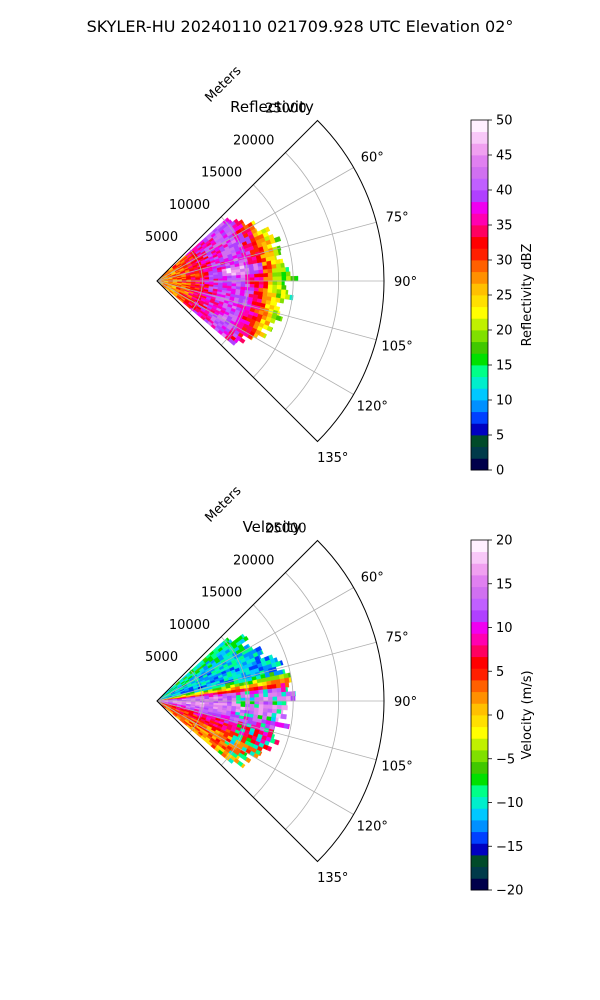 Image resolution: width=600 pixels, height=1000 pixels. I want to click on polar-frame, so click(270, 281).